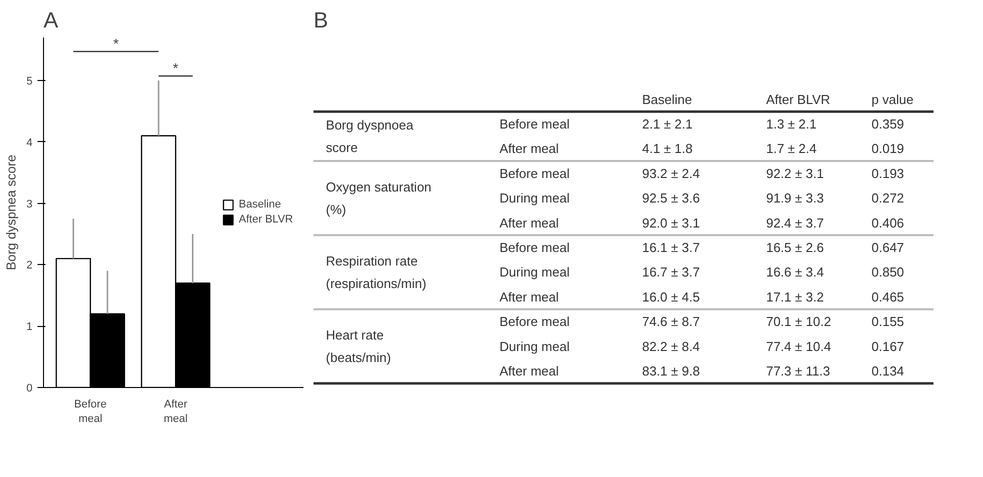 The image size is (983, 477). What do you see at coordinates (29, 142) in the screenshot?
I see `y-tick-label: 4` at bounding box center [29, 142].